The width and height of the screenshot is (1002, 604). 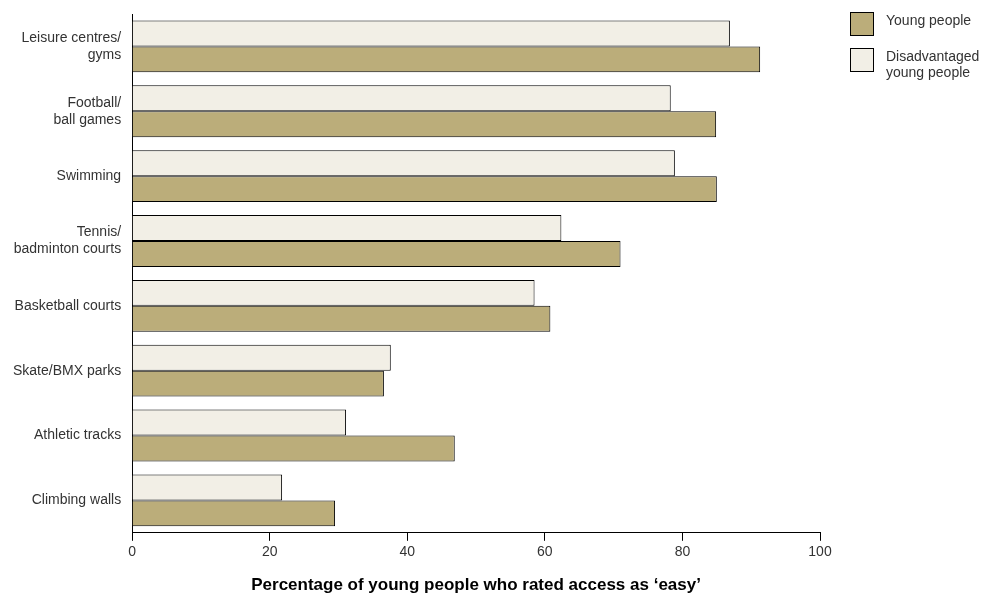 I want to click on y-tick-label: Basketball courts, so click(x=68, y=304).